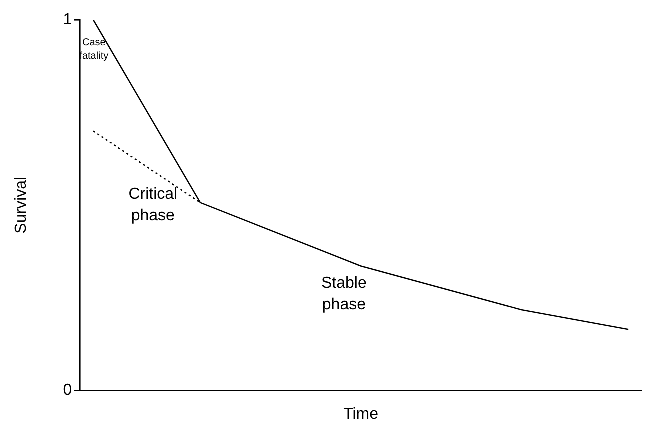  I want to click on y-tick-label: 0, so click(67, 391).